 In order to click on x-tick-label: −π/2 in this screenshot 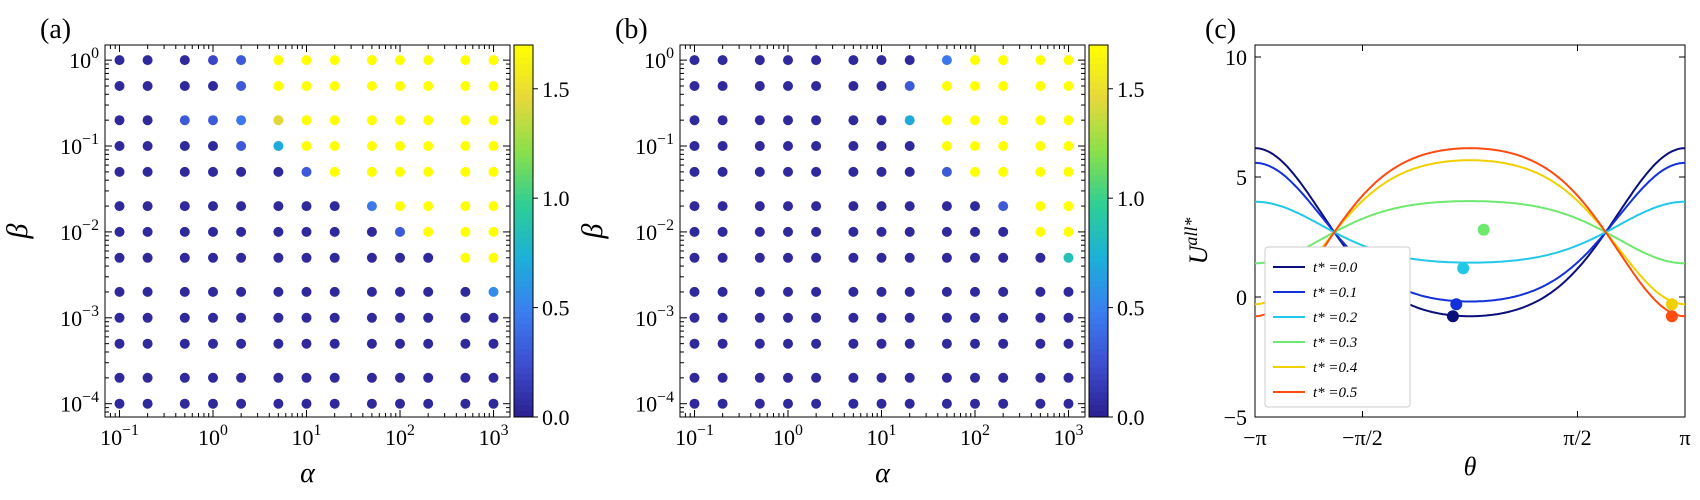, I will do `click(1362, 437)`.